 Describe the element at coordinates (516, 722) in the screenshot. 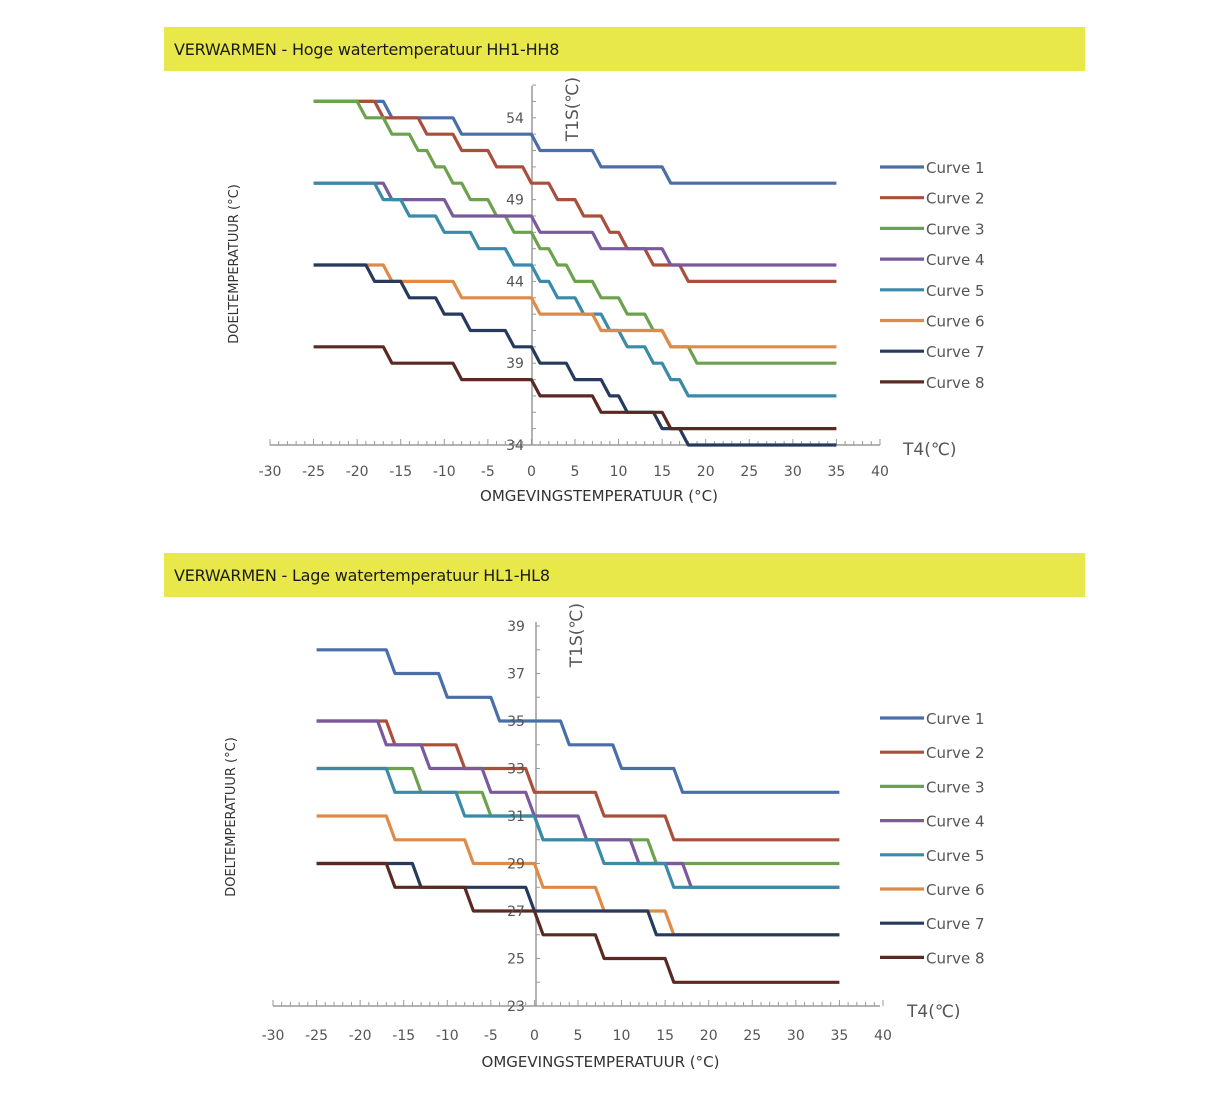

I see `y-tick-label: 35` at that location.